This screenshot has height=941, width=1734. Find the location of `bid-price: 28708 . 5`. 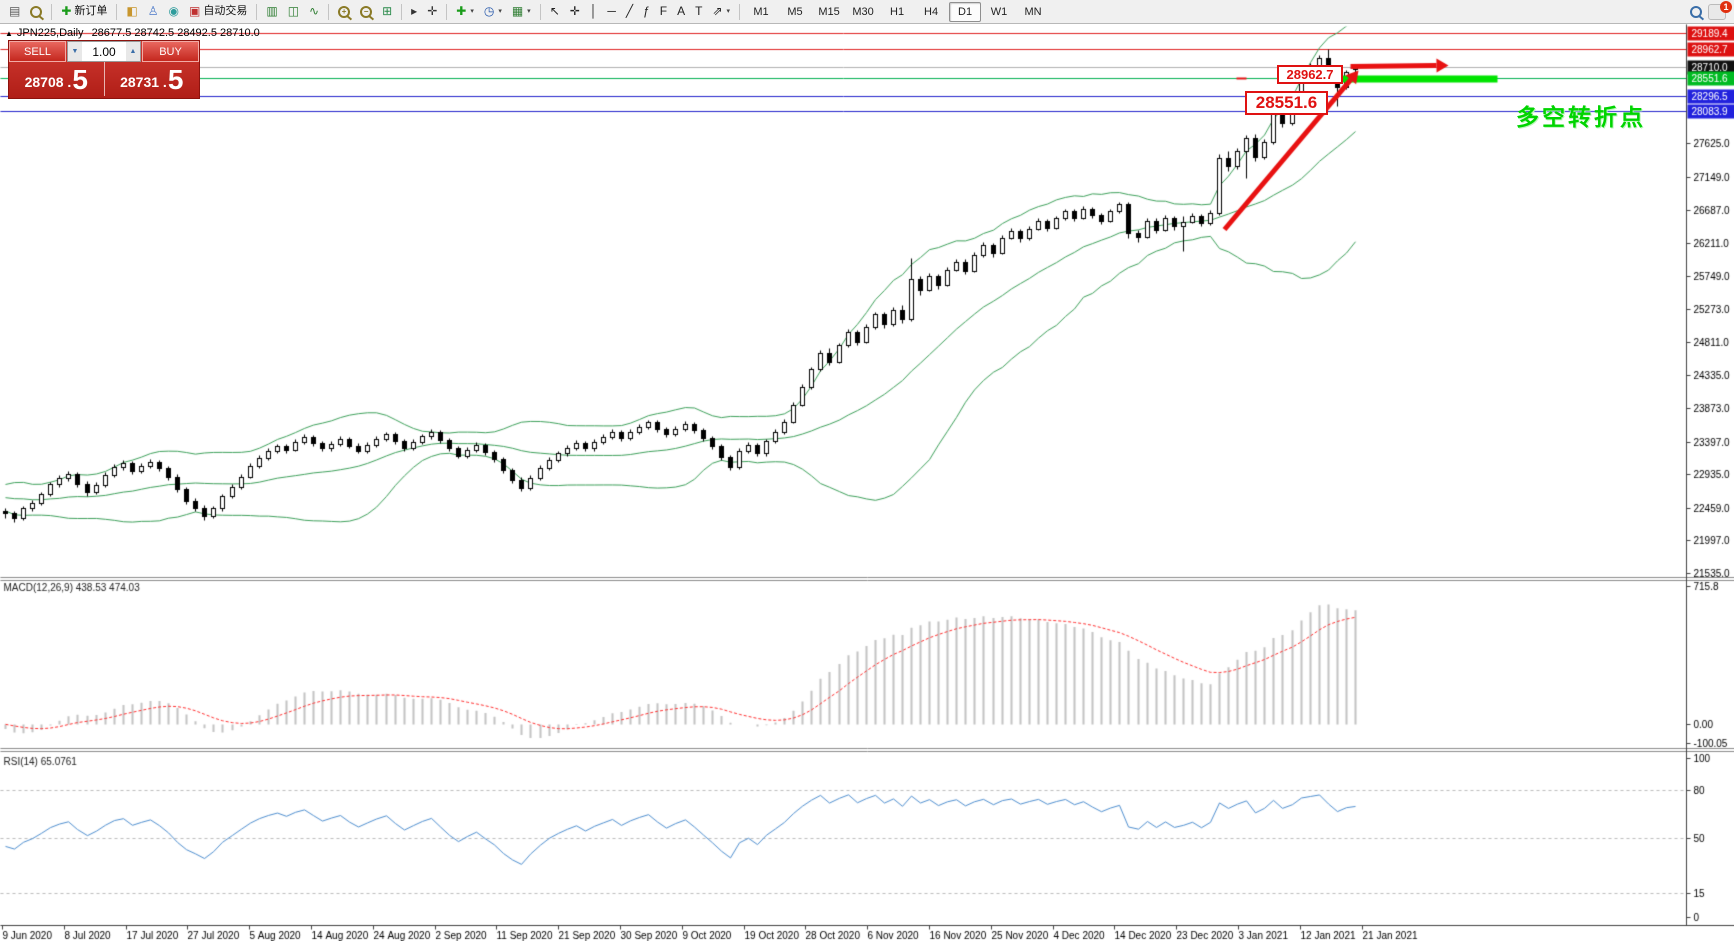

bid-price: 28708 . 5 is located at coordinates (57, 79).